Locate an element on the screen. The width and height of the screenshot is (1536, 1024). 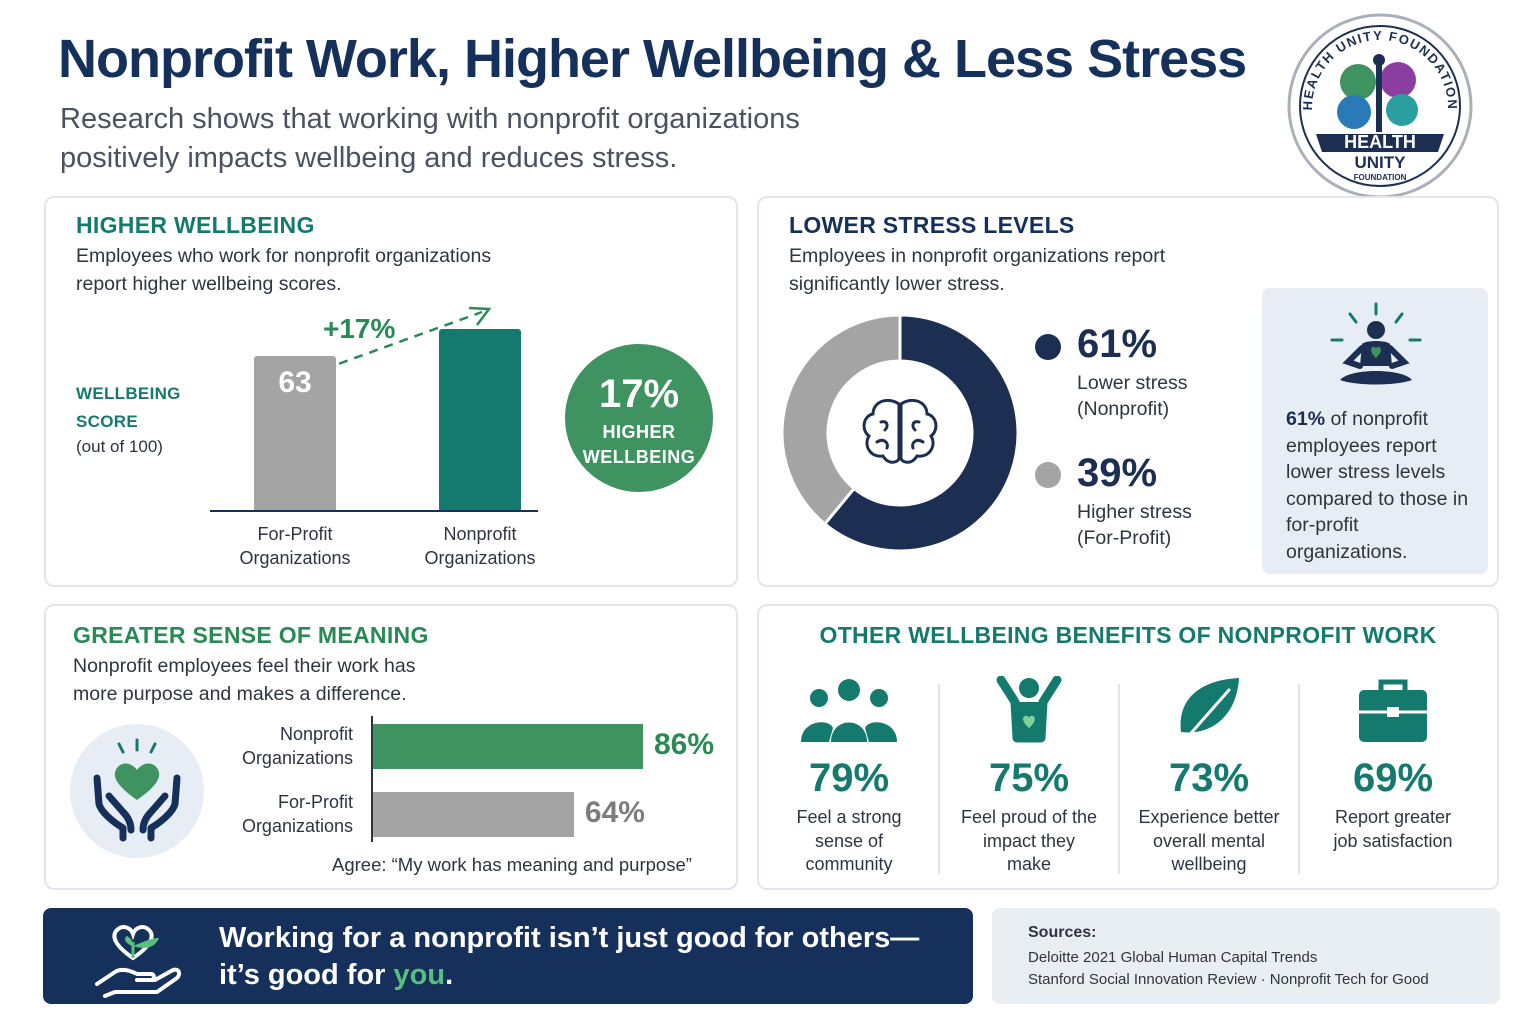
badge-line-2: WELLBEING is located at coordinates (639, 457).